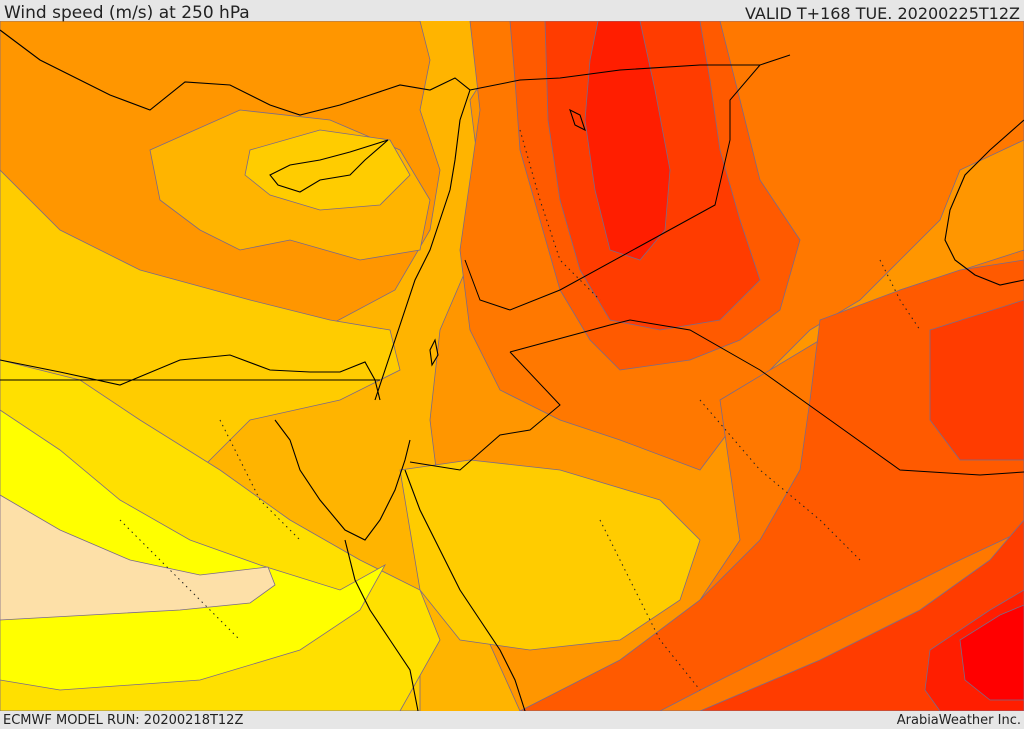  Describe the element at coordinates (958, 720) in the screenshot. I see `credit-label: ArabiaWeather Inc.` at that location.